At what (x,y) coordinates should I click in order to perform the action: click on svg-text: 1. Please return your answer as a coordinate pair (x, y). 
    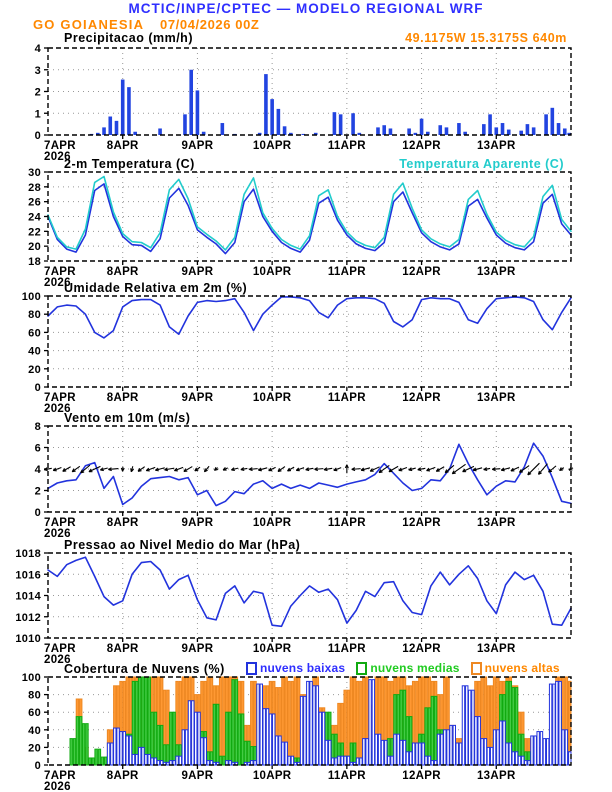
    Looking at the image, I should click on (38, 114).